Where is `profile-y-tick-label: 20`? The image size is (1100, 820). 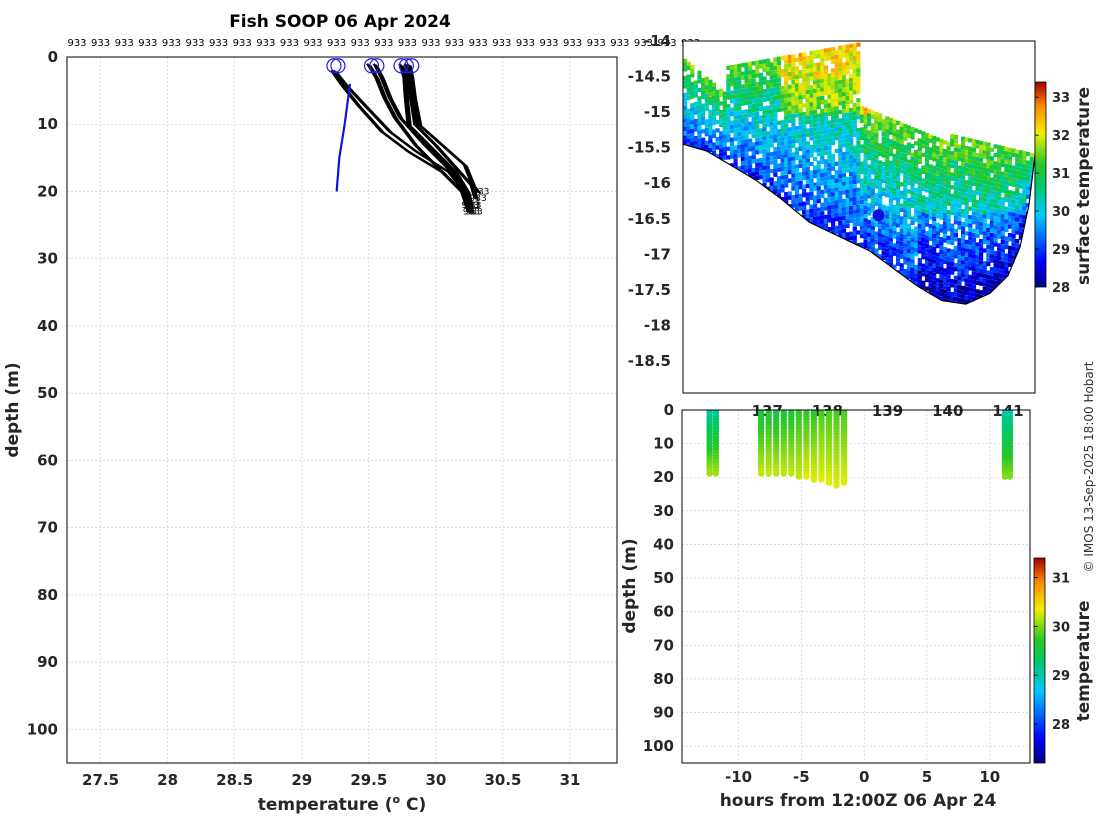 profile-y-tick-label: 20 is located at coordinates (47, 191).